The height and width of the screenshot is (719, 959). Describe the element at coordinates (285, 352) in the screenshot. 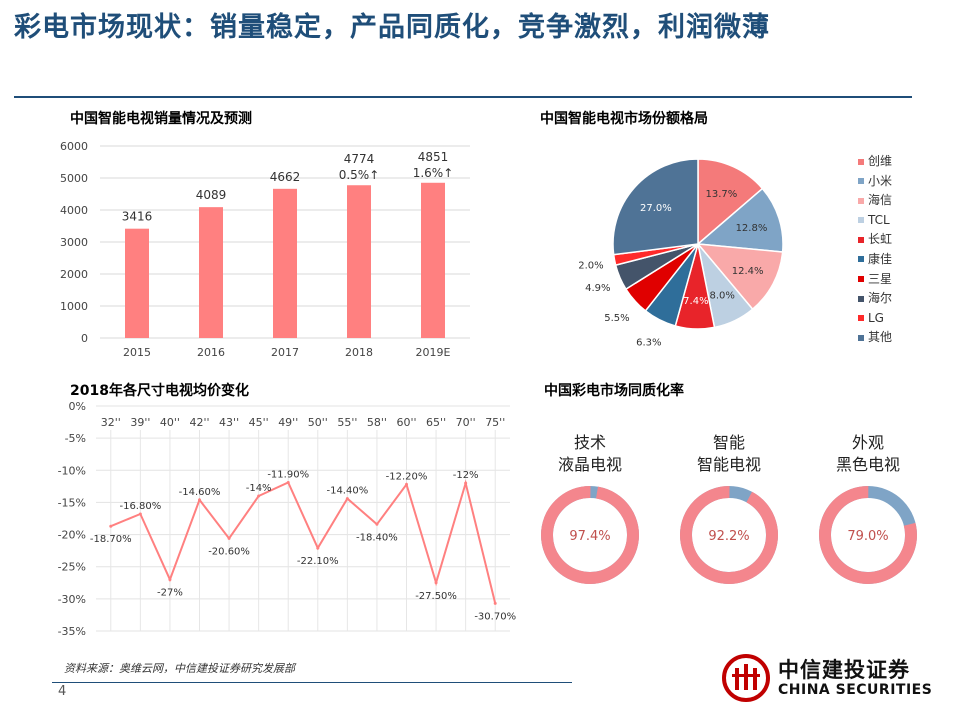

I see `bar-x-tick: 2017` at that location.